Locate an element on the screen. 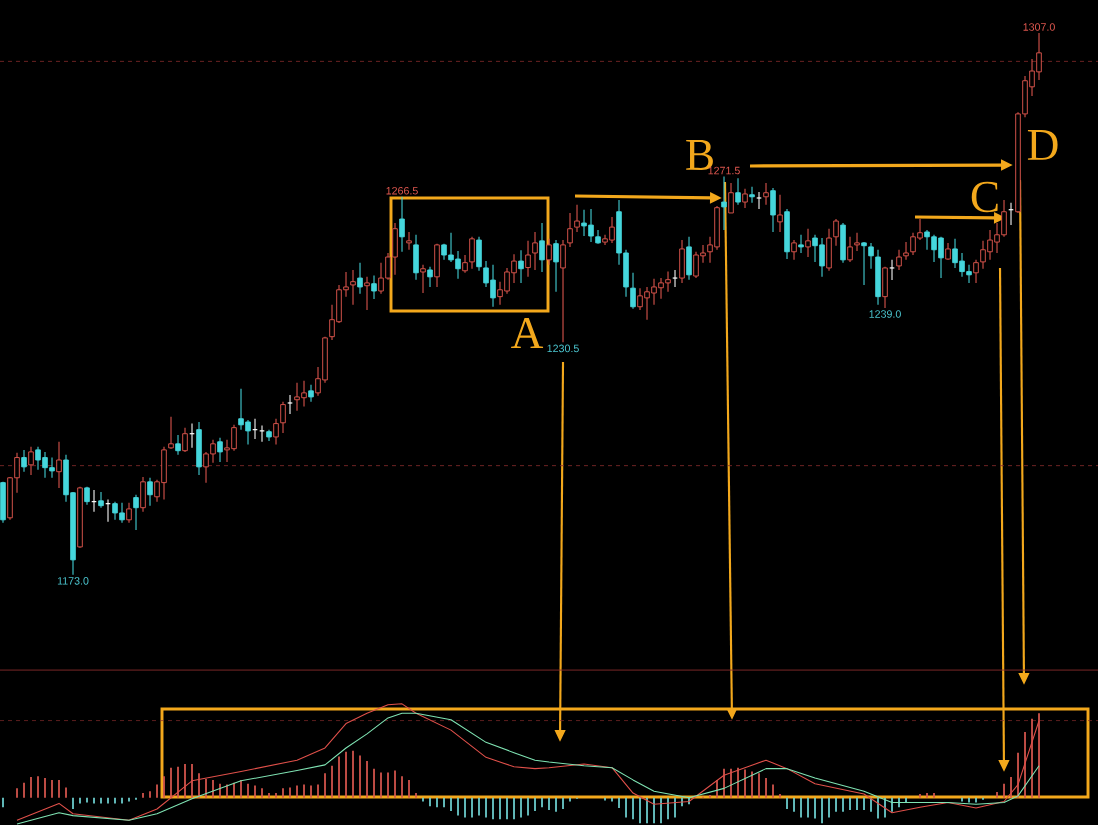  annotation: 1173.0 is located at coordinates (73, 581).